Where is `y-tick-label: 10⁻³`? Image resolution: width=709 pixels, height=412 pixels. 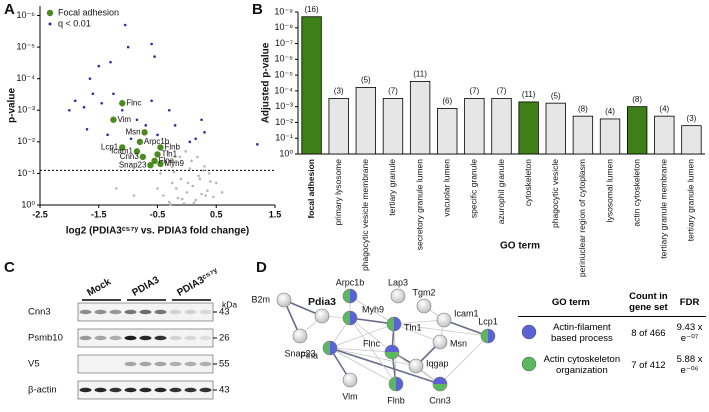 y-tick-label: 10⁻³ is located at coordinates (284, 106).